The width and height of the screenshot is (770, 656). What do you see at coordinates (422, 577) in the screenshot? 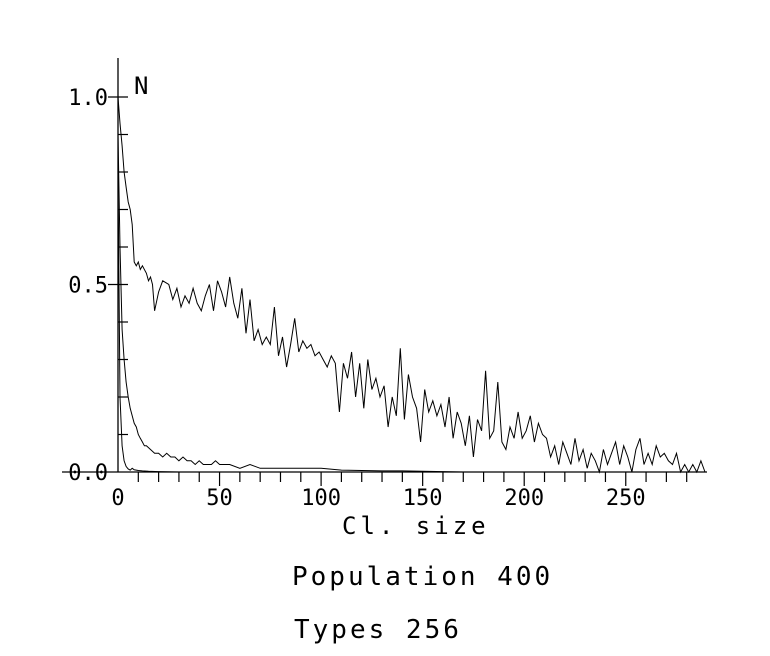
I see `population-info: Population 400` at bounding box center [422, 577].